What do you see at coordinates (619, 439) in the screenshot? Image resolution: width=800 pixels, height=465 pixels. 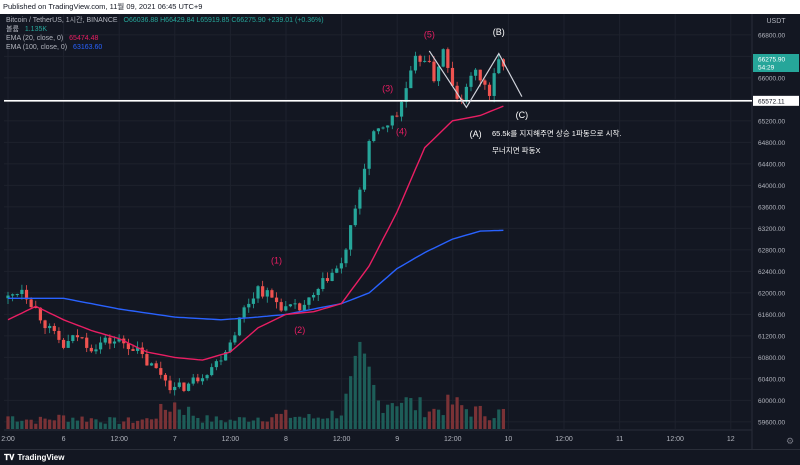 I see `x-tick-label: 11` at bounding box center [619, 439].